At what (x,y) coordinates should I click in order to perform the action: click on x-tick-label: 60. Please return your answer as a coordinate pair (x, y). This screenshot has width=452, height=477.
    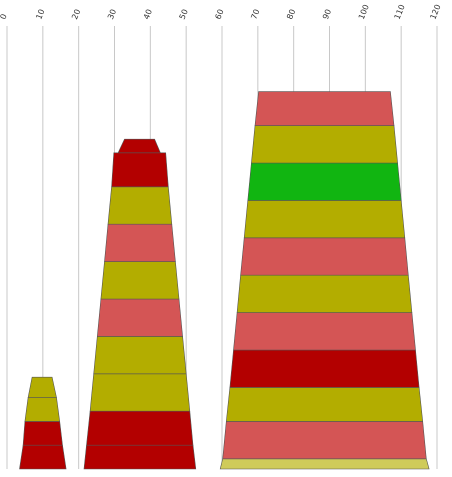
    Looking at the image, I should click on (220, 14).